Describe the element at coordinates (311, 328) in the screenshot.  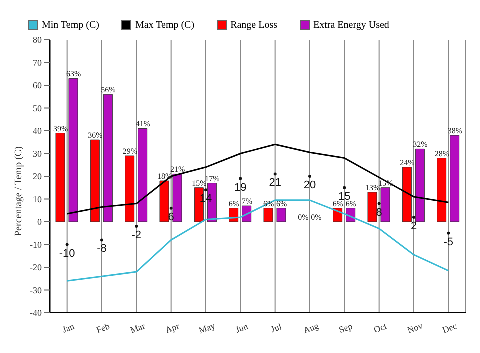
I see `x-tick-label: Aug` at that location.